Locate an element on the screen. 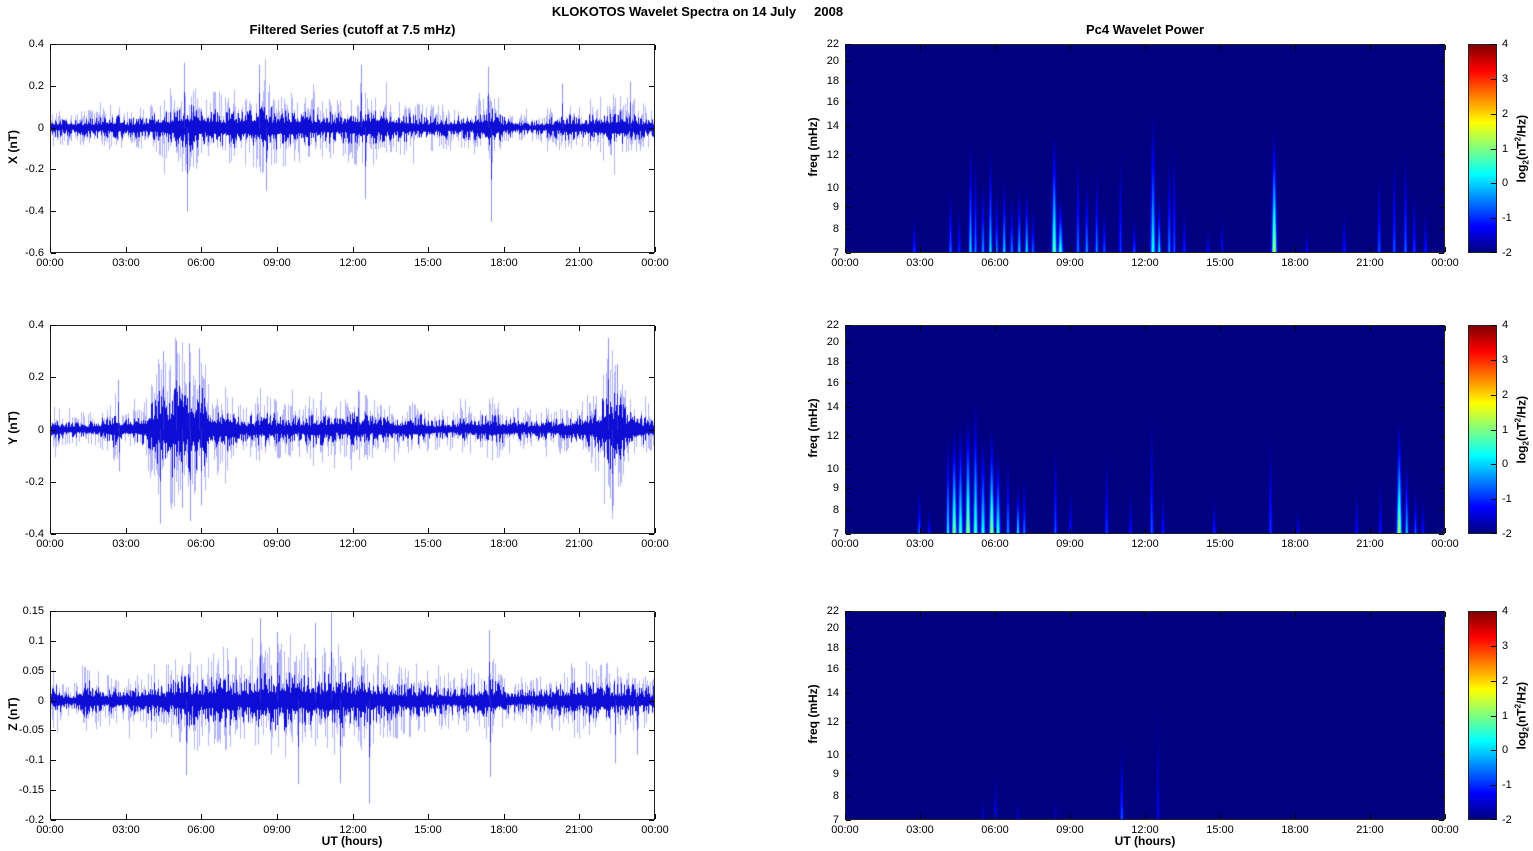 The height and width of the screenshot is (851, 1533). x-wavelet-panel is located at coordinates (1145, 148).